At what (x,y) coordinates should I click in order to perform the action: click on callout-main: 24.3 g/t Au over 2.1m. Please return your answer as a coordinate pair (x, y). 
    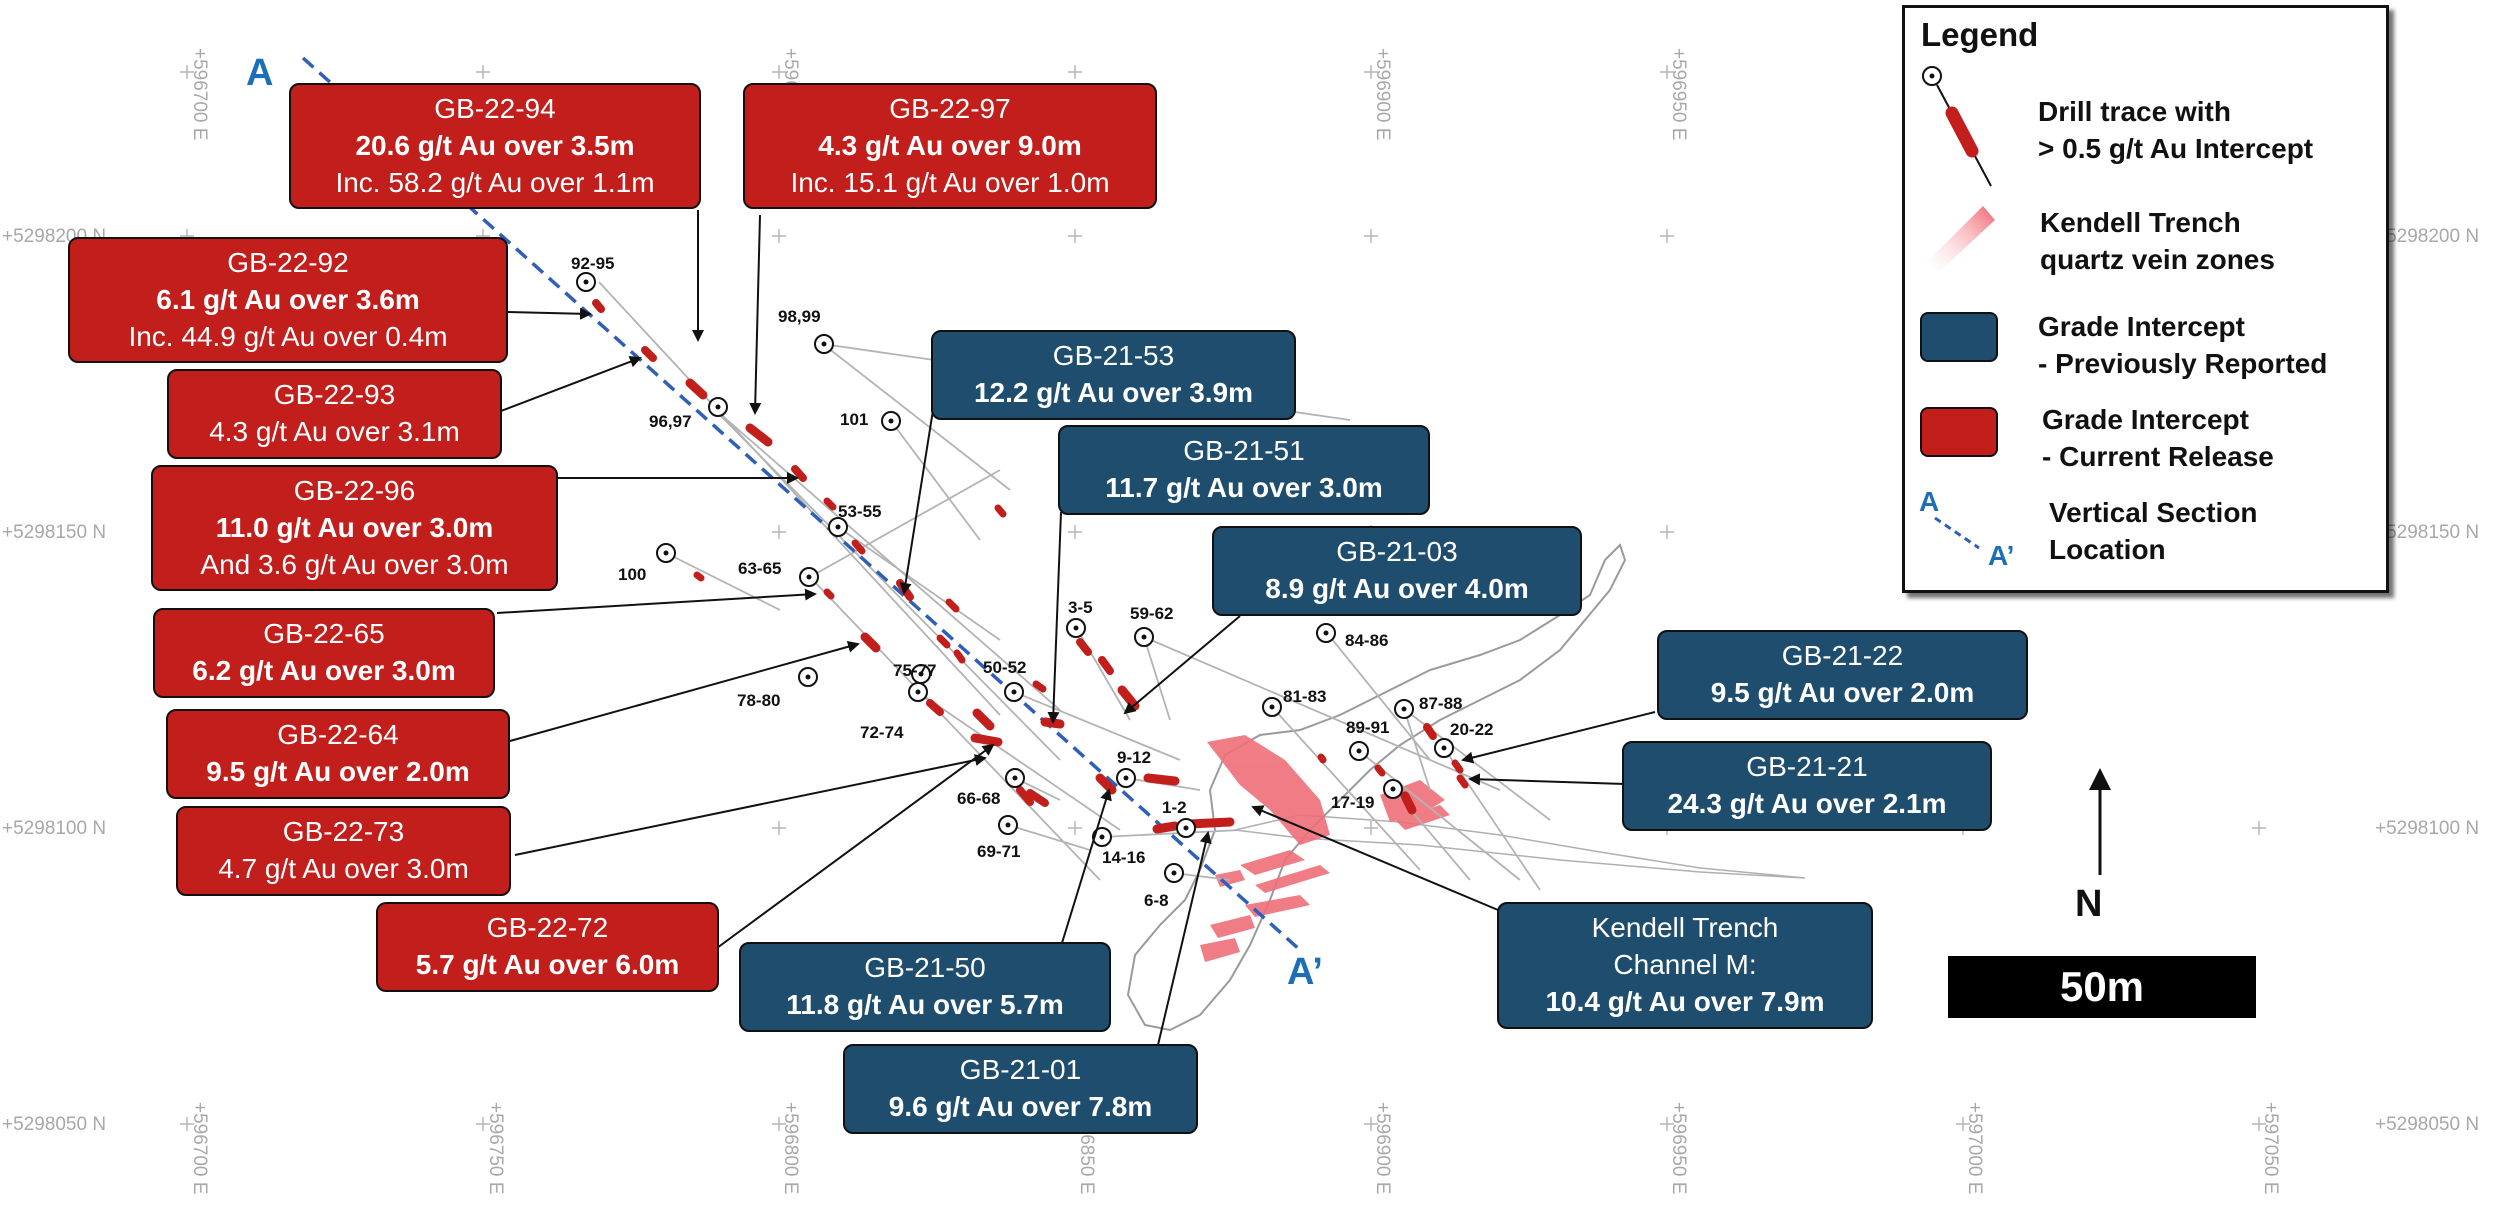
    Looking at the image, I should click on (1807, 803).